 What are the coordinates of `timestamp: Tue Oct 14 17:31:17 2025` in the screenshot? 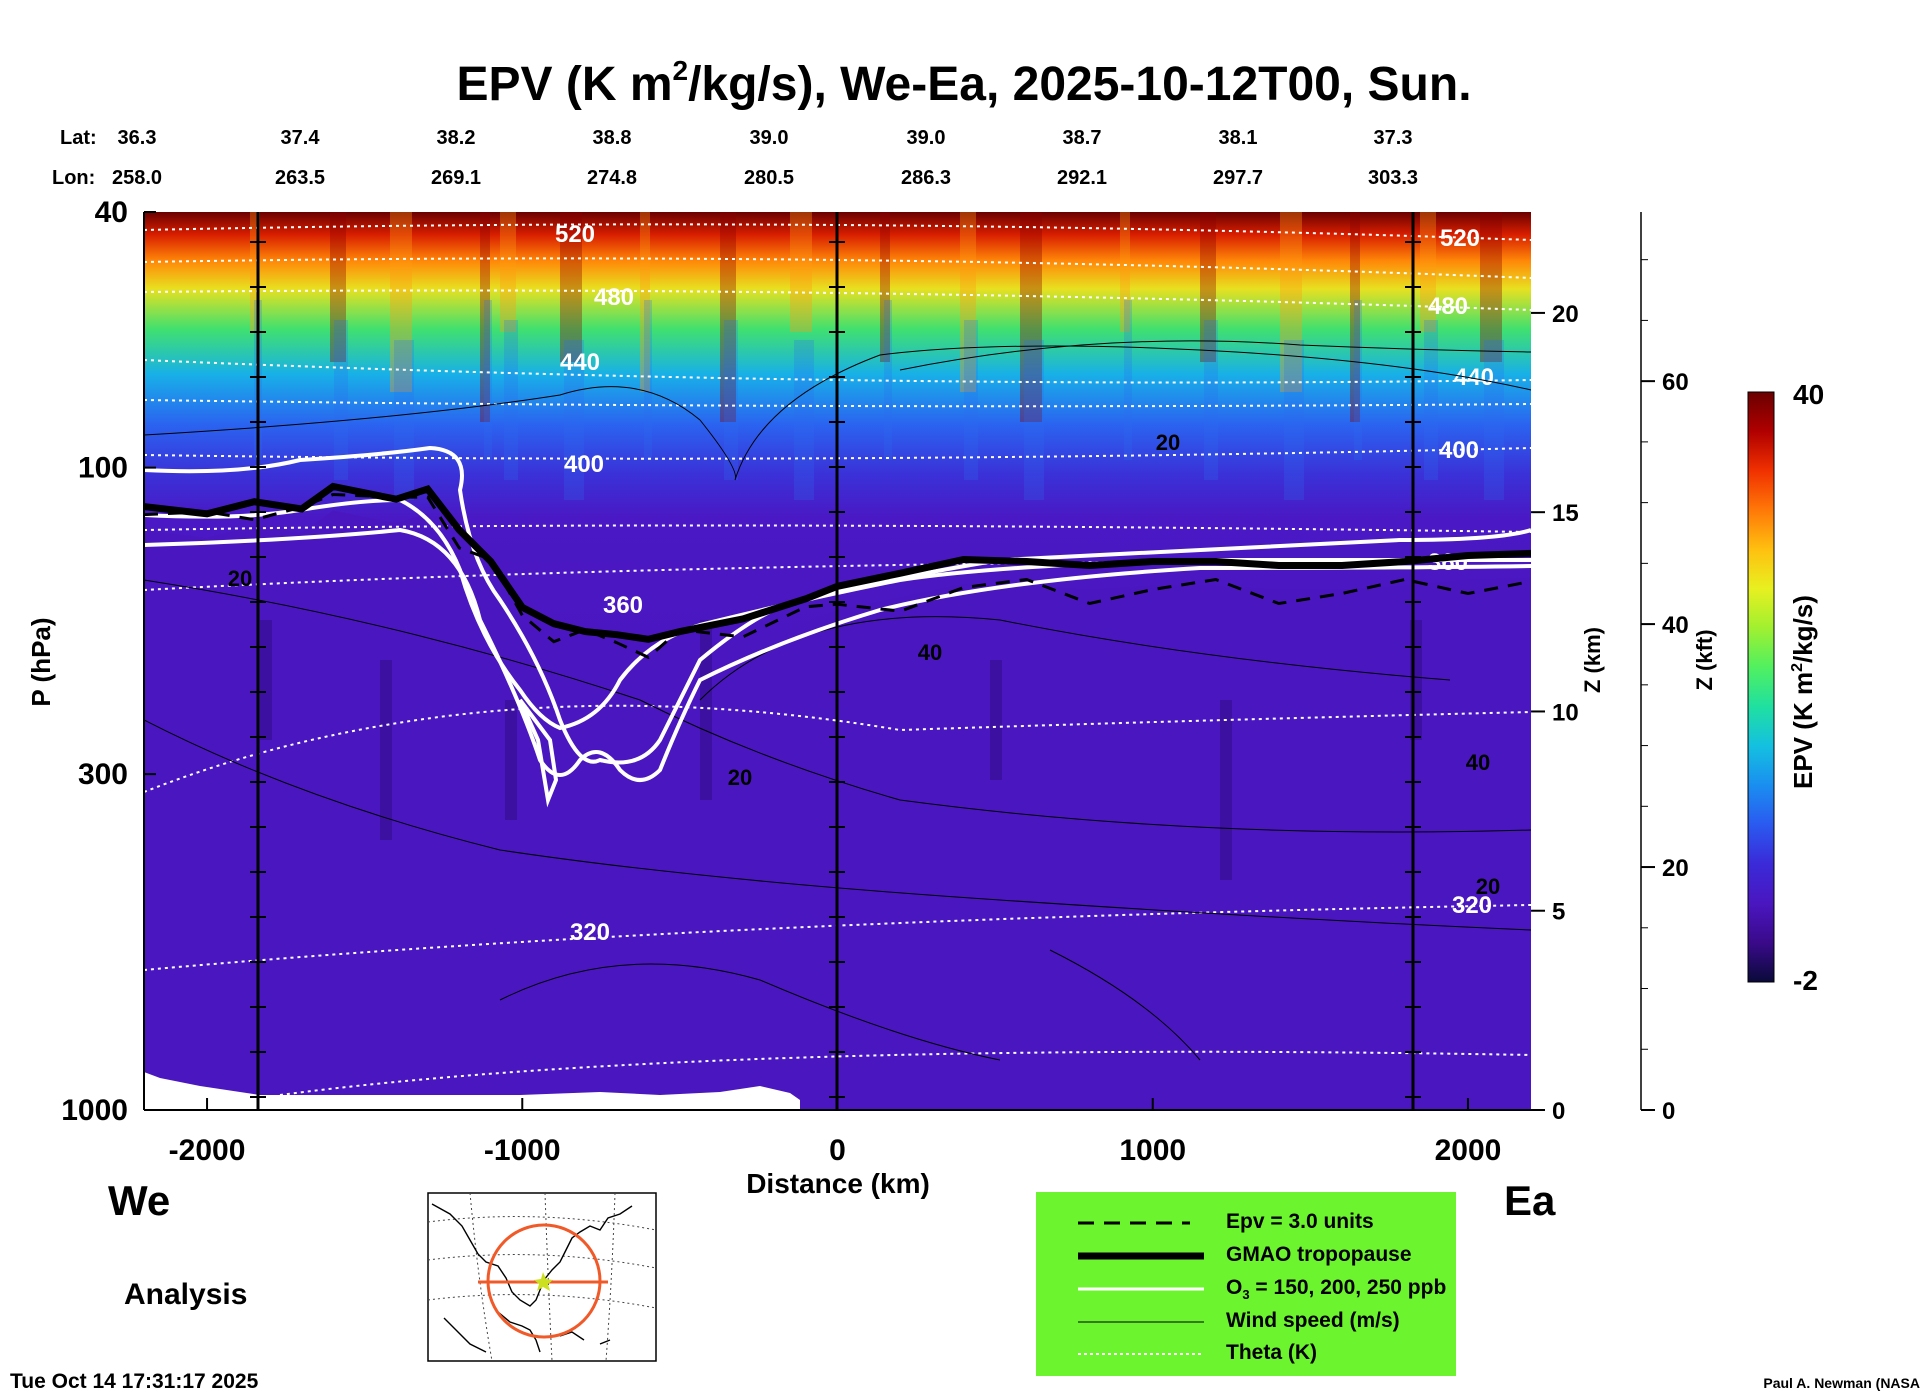 It's located at (134, 1381).